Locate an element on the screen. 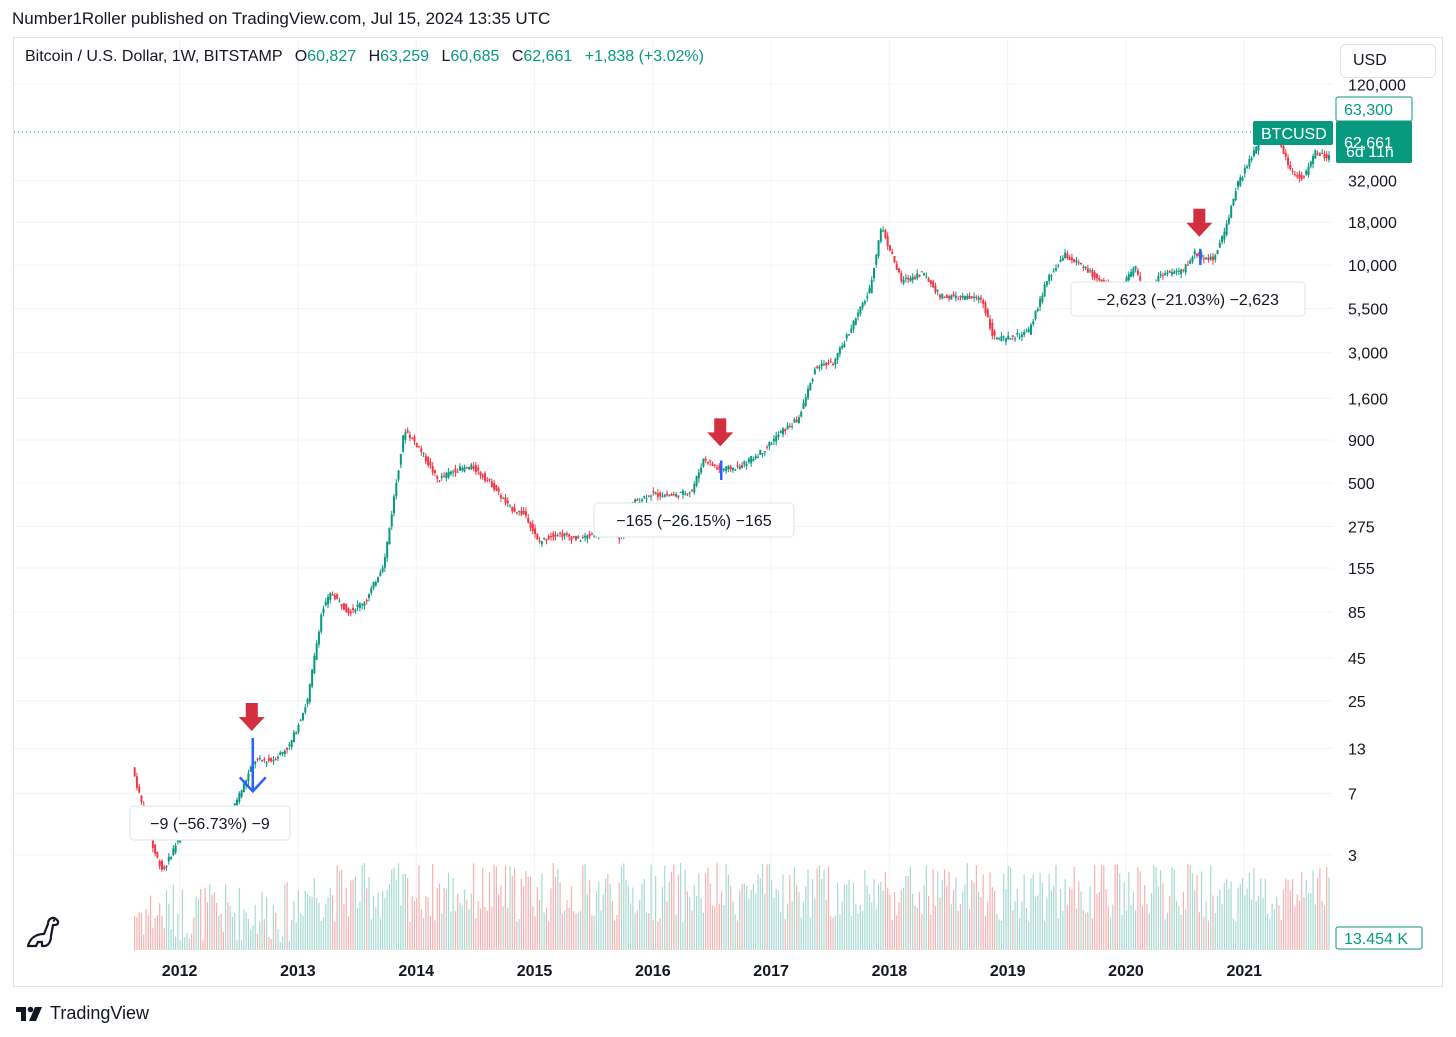 Image resolution: width=1456 pixels, height=1037 pixels. last-price-tag: 62,661 is located at coordinates (1374, 142).